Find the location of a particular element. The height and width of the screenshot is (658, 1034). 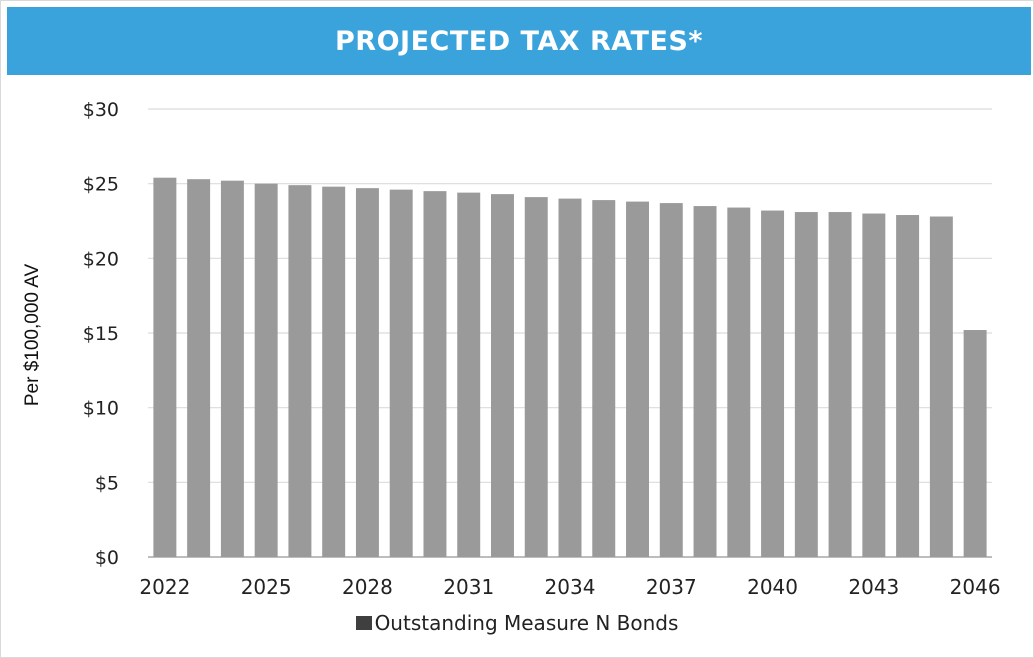

legend-swatch is located at coordinates (363, 623).